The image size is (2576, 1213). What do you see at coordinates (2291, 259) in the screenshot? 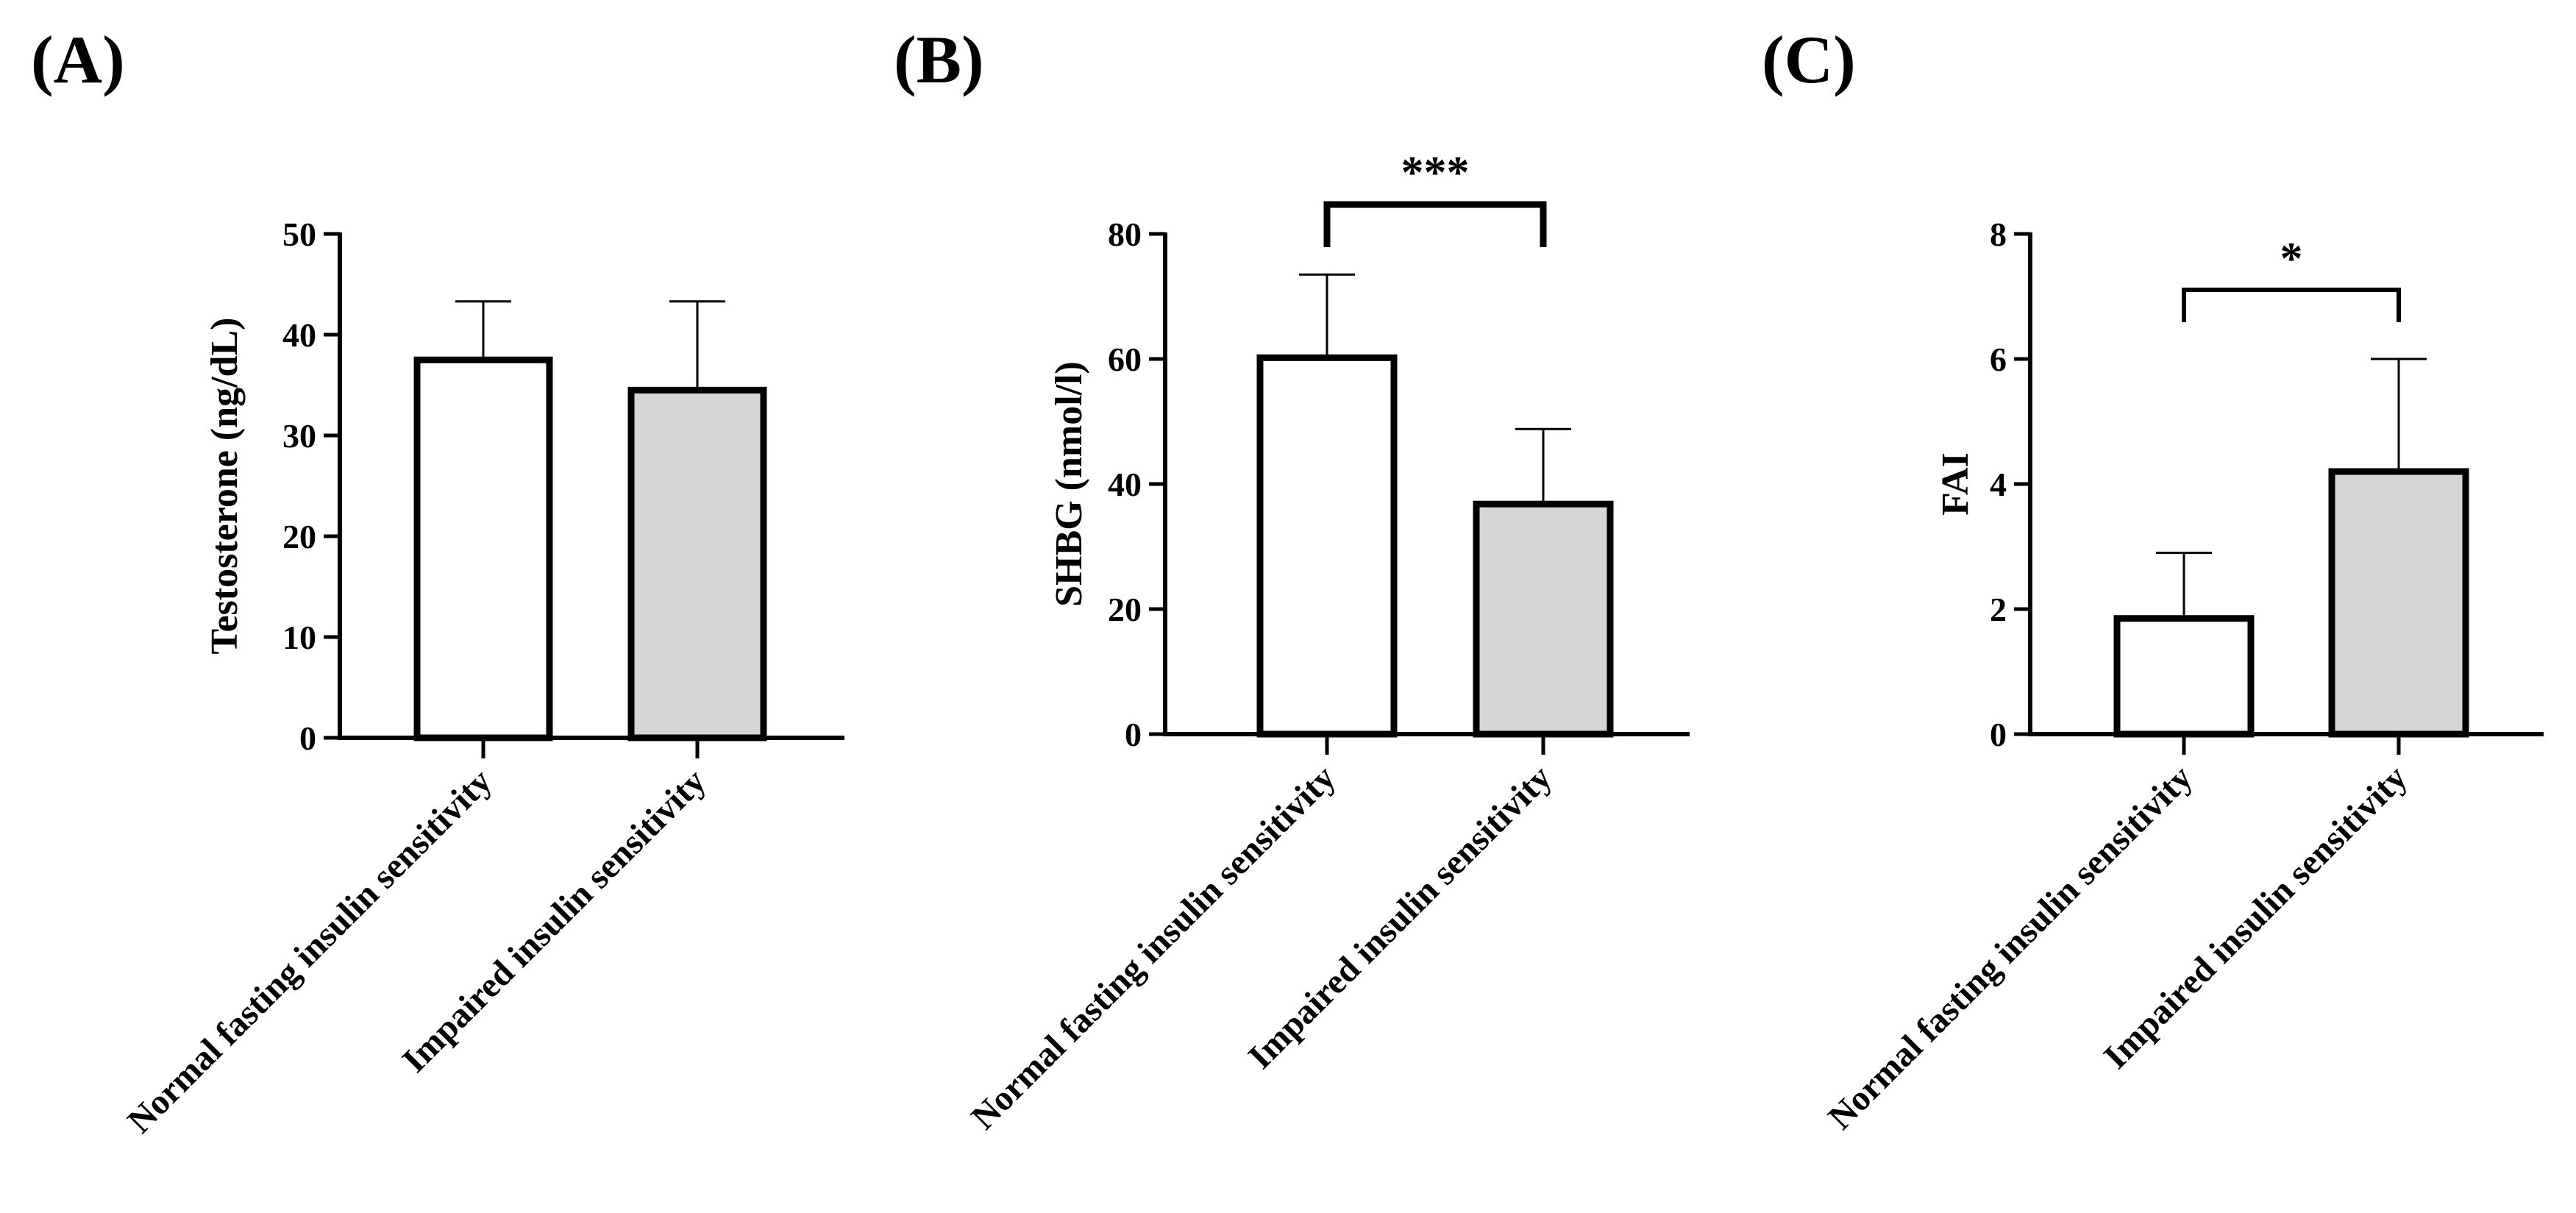
I see `significance-marker: *` at bounding box center [2291, 259].